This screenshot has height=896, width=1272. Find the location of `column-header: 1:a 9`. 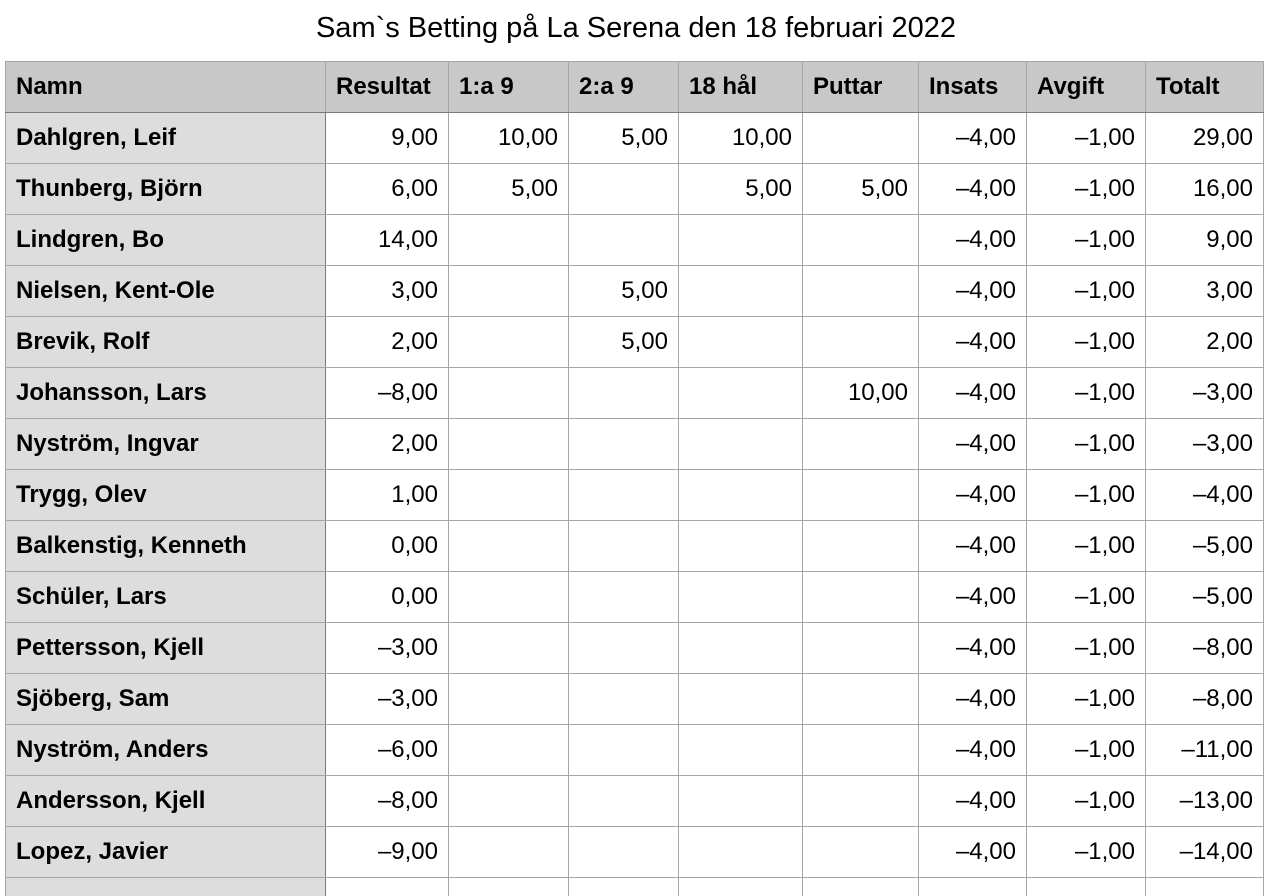

column-header: 1:a 9 is located at coordinates (508, 87).